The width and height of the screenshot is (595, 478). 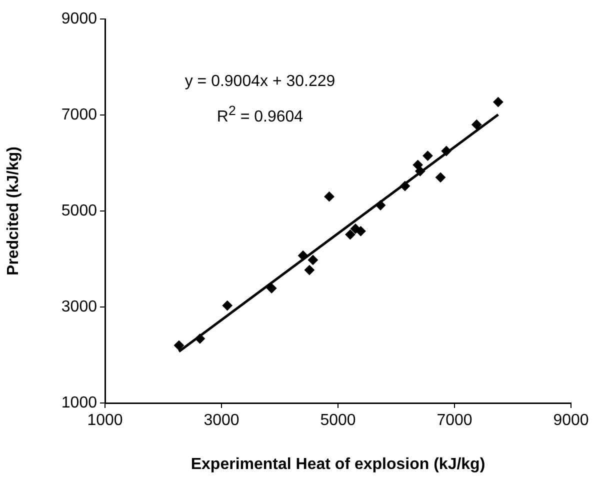 I want to click on y-tick-label: 7000, so click(x=79, y=115).